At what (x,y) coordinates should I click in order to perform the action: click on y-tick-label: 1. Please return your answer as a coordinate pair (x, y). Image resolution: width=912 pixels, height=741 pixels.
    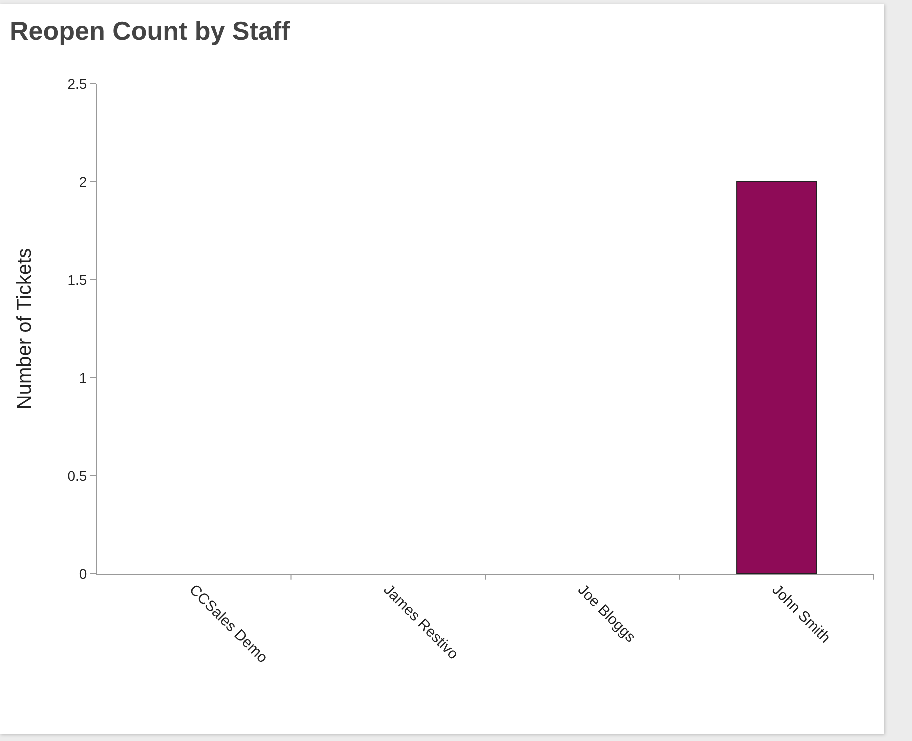
    Looking at the image, I should click on (83, 378).